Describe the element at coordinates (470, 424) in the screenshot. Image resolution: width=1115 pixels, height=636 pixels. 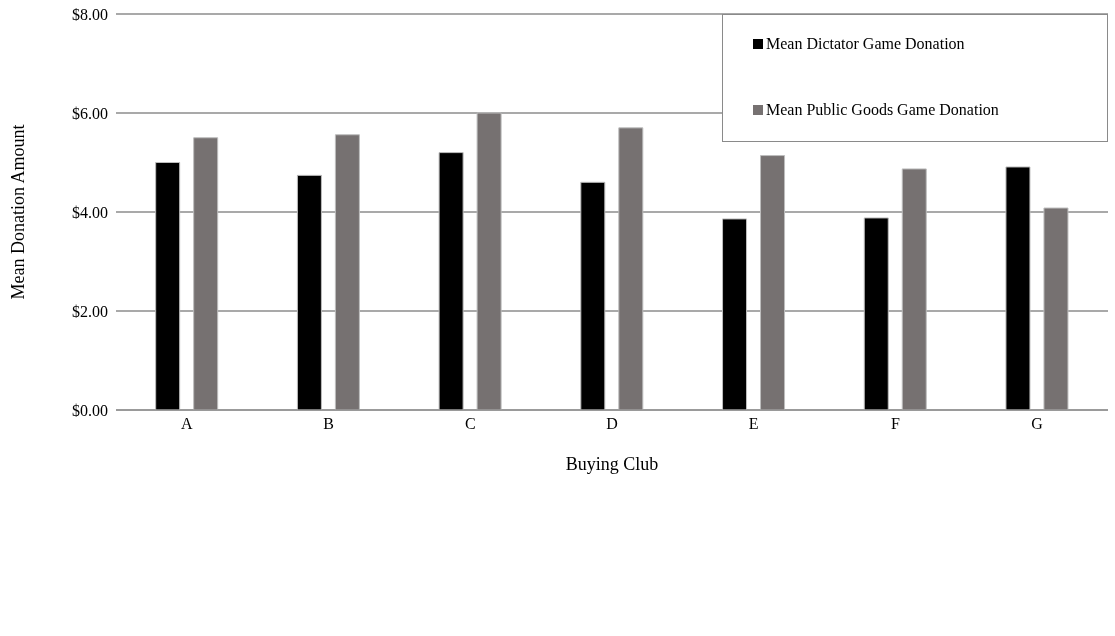
I see `x-tick-label: C` at that location.